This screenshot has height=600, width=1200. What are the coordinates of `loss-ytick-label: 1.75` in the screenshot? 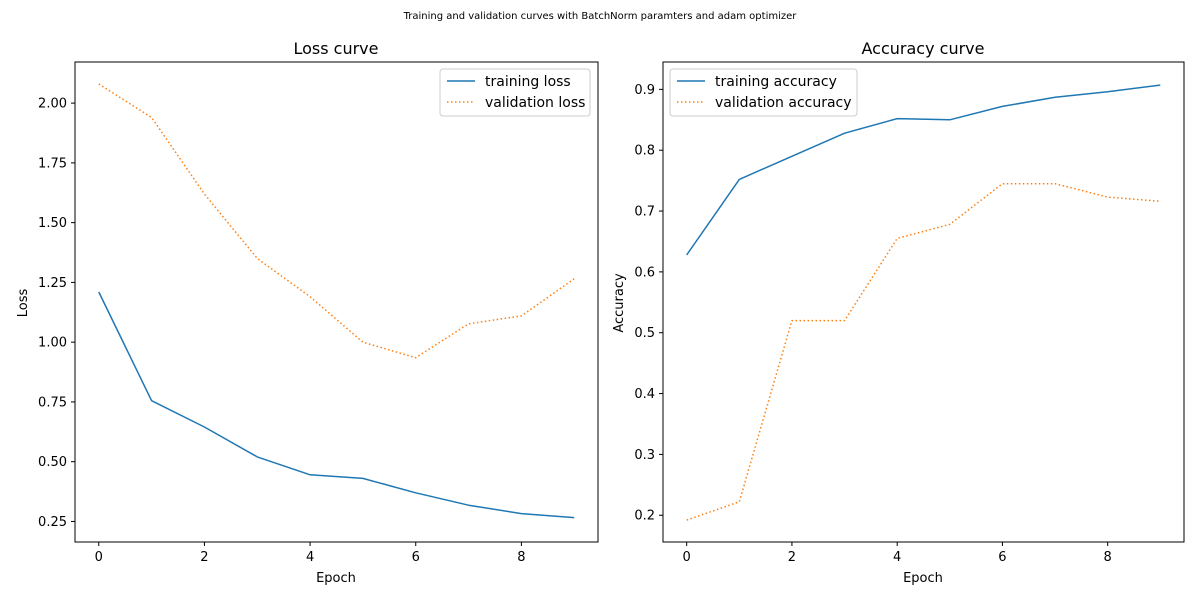 It's located at (52, 163).